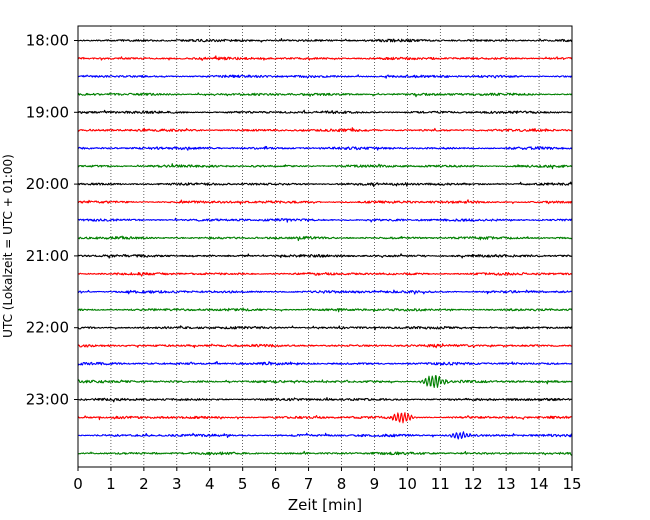  I want to click on trace-1915, so click(325, 130).